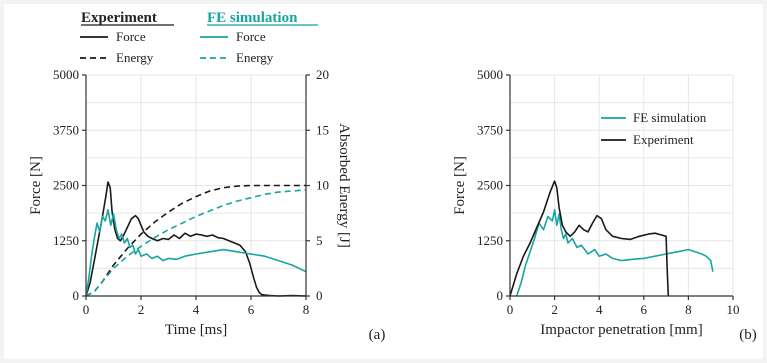 The image size is (767, 363). I want to click on x-axis-label: Impactor penetration [mm], so click(621, 330).